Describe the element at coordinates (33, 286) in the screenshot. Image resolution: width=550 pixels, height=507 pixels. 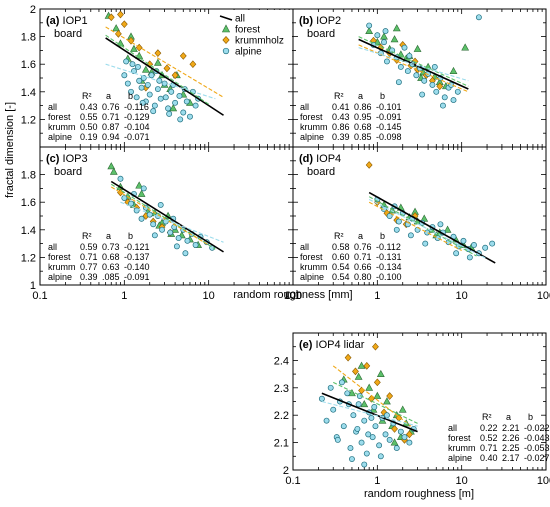
I see `y-tick-label: 1` at that location.